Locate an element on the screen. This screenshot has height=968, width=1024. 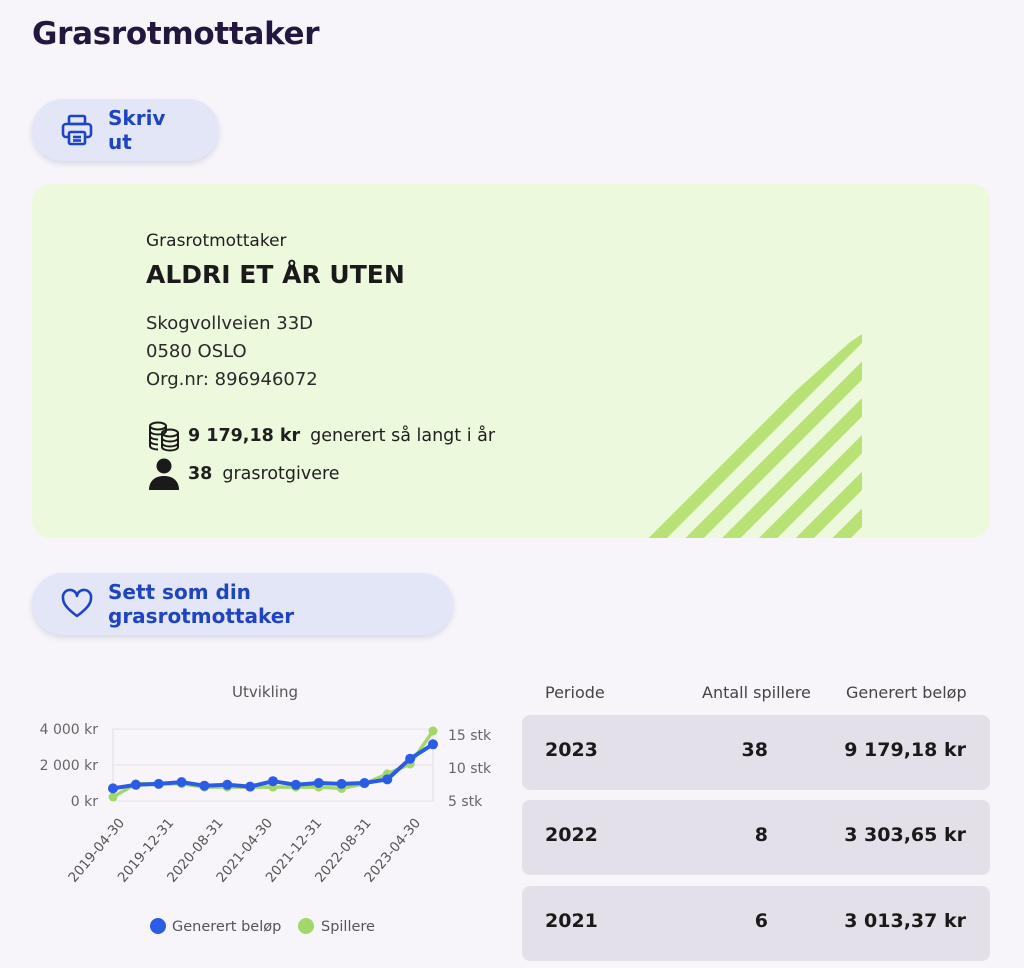
givers-count: 38 is located at coordinates (200, 474).